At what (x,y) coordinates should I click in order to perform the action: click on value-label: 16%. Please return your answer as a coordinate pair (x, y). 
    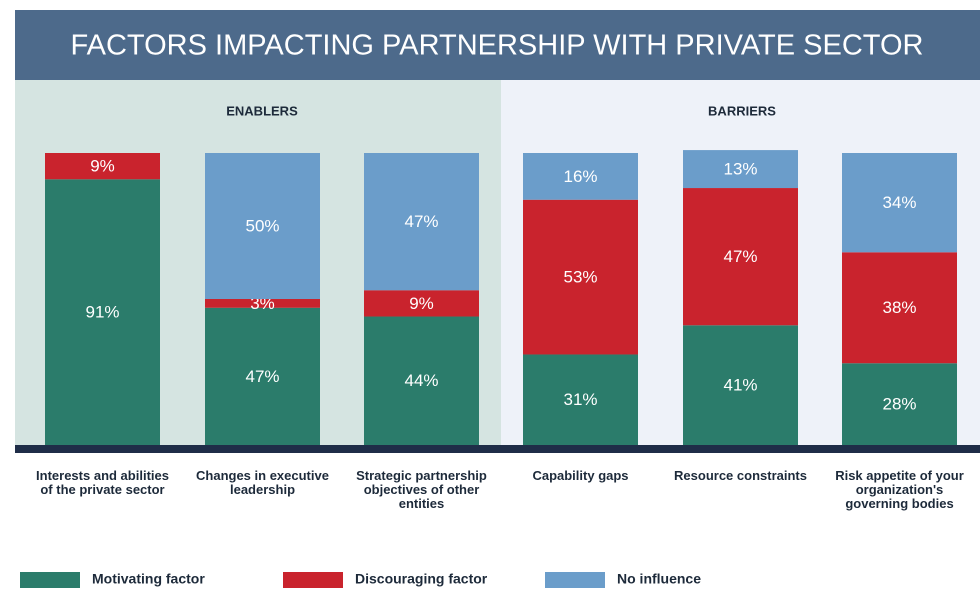
    Looking at the image, I should click on (580, 176).